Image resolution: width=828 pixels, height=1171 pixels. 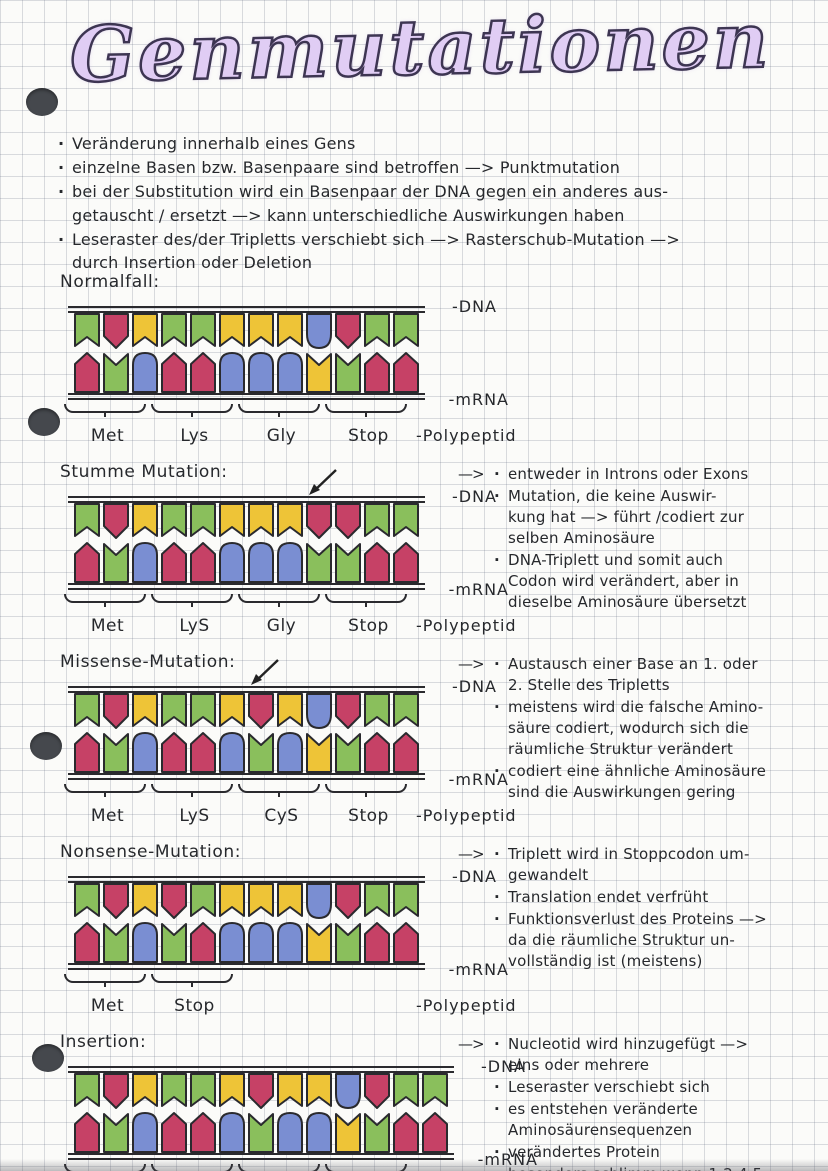 I want to click on note-text: verändertes Protein, so click(x=584, y=1152).